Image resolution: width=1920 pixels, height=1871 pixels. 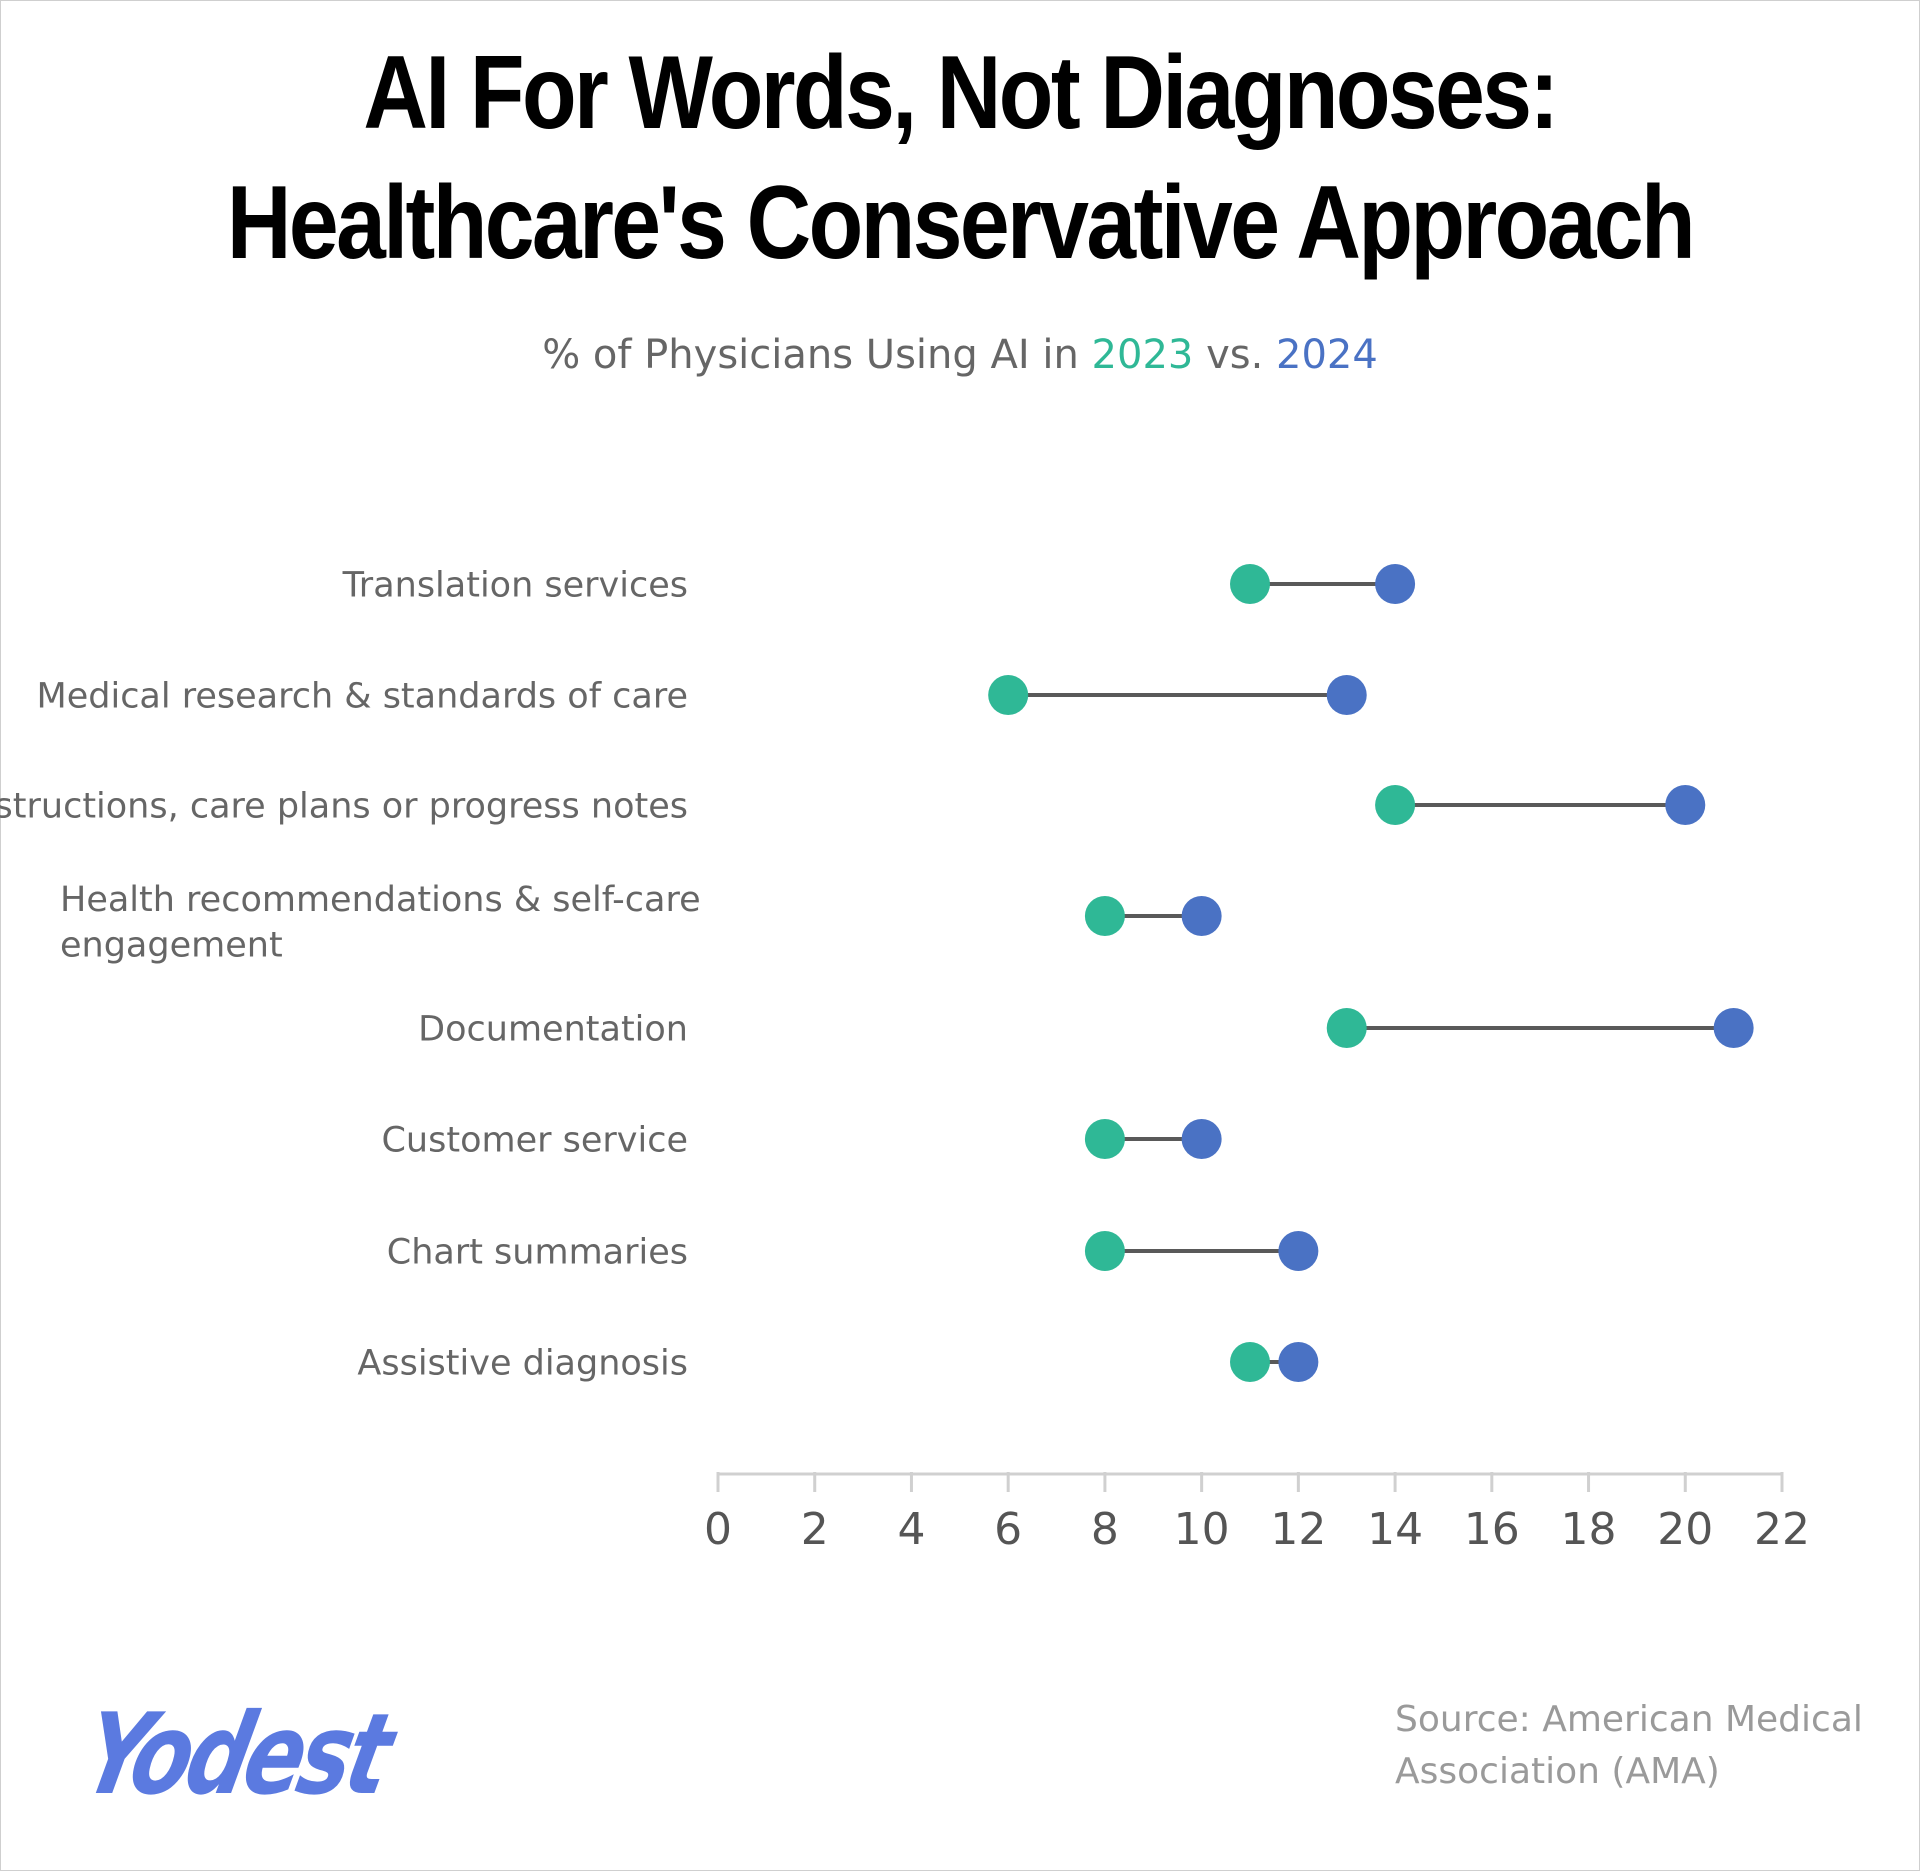 What do you see at coordinates (1235, 355) in the screenshot?
I see `subtitle-connector: vs.` at bounding box center [1235, 355].